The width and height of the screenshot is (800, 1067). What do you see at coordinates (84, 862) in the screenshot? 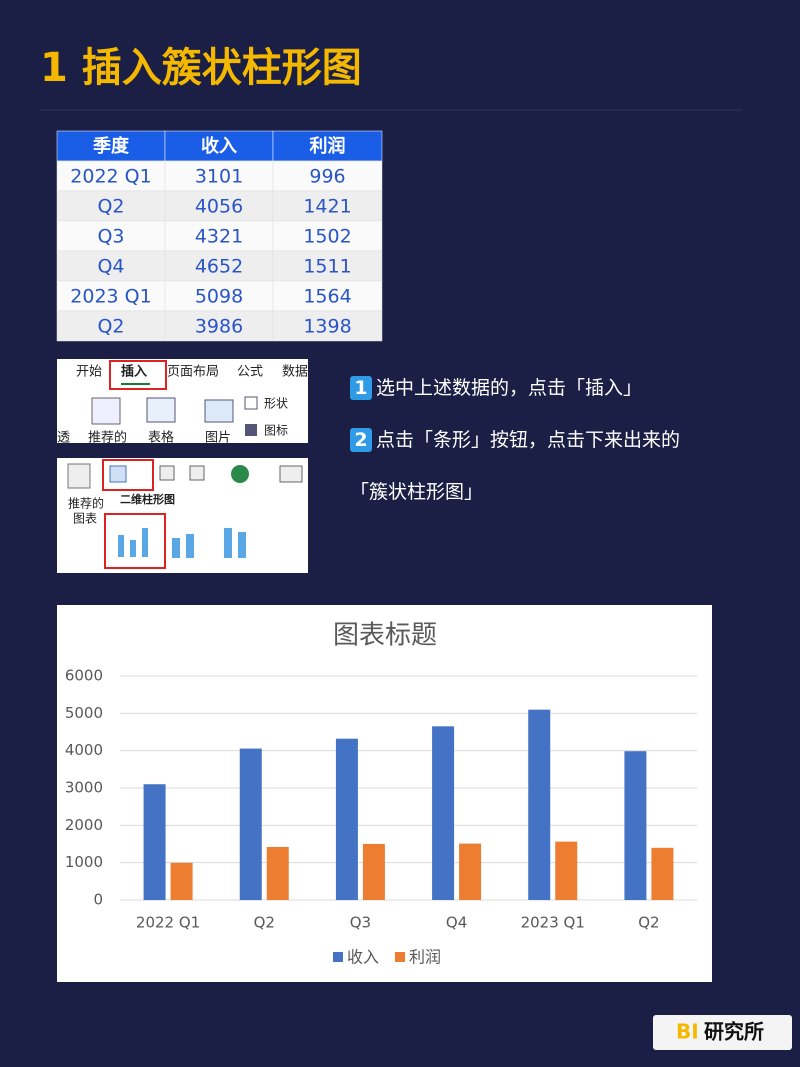
I see `y-tick-label: 1000` at bounding box center [84, 862].